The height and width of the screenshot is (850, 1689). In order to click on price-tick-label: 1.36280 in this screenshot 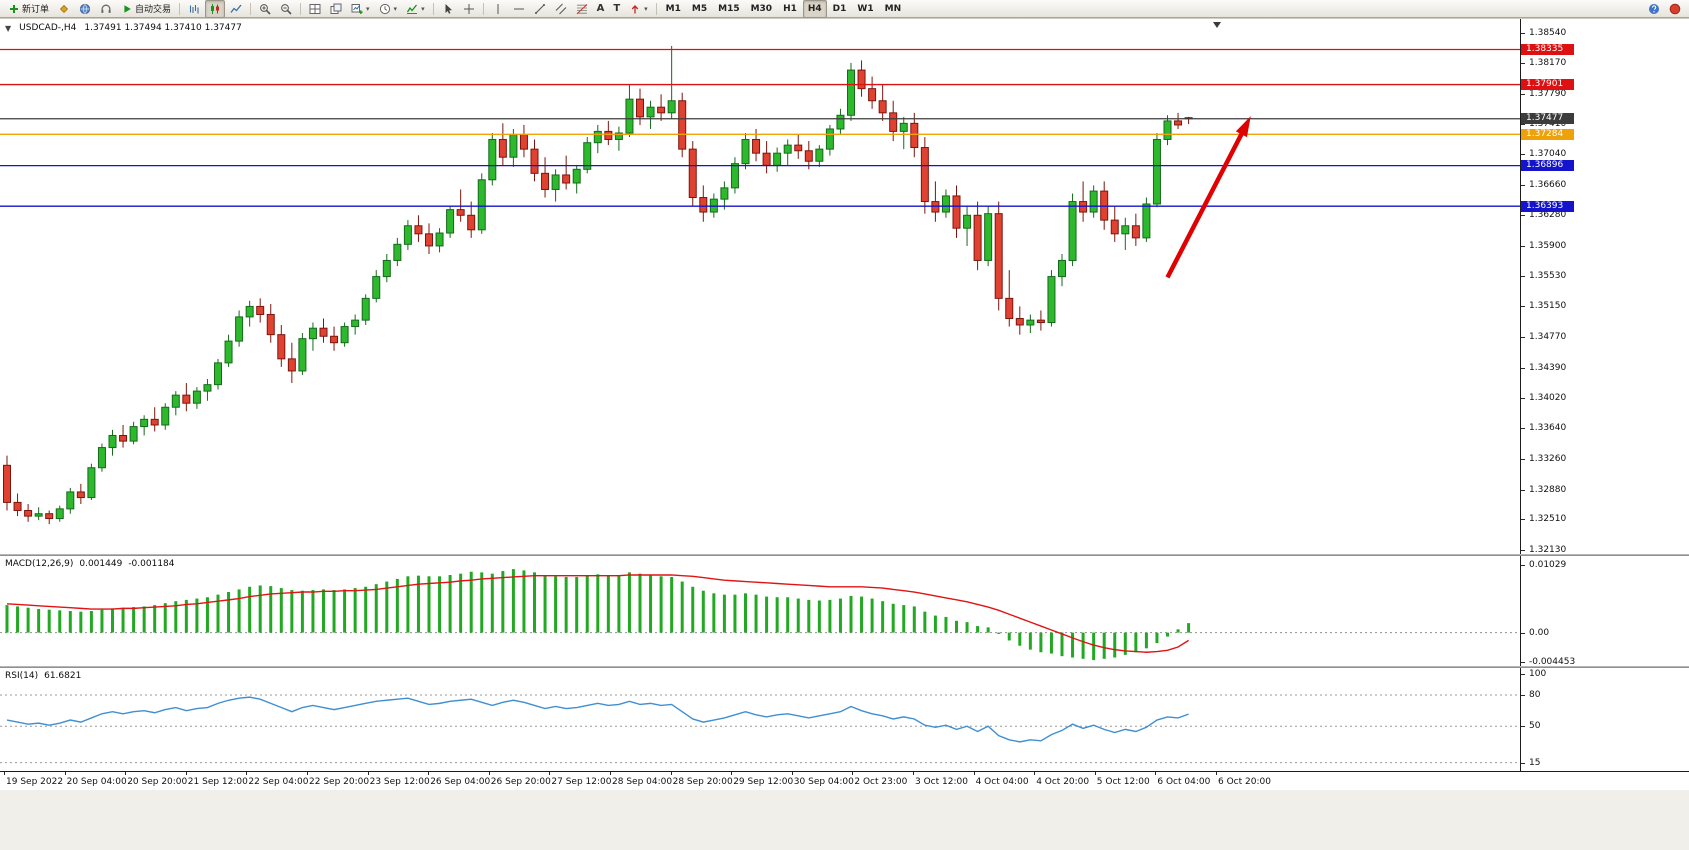, I will do `click(1548, 215)`.